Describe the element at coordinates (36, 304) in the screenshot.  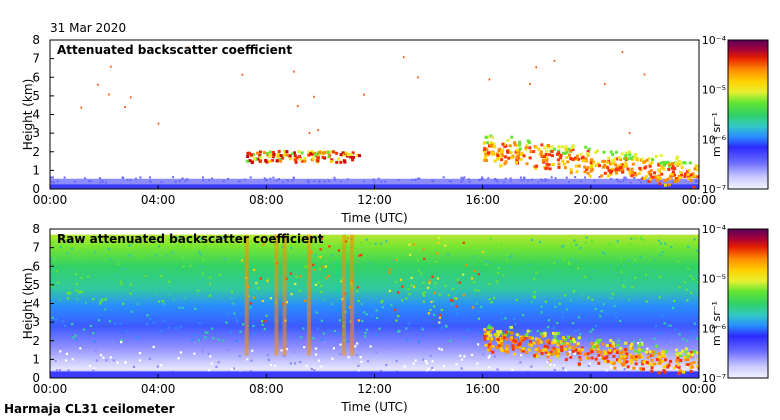
I see `y-tick-label: 4` at that location.